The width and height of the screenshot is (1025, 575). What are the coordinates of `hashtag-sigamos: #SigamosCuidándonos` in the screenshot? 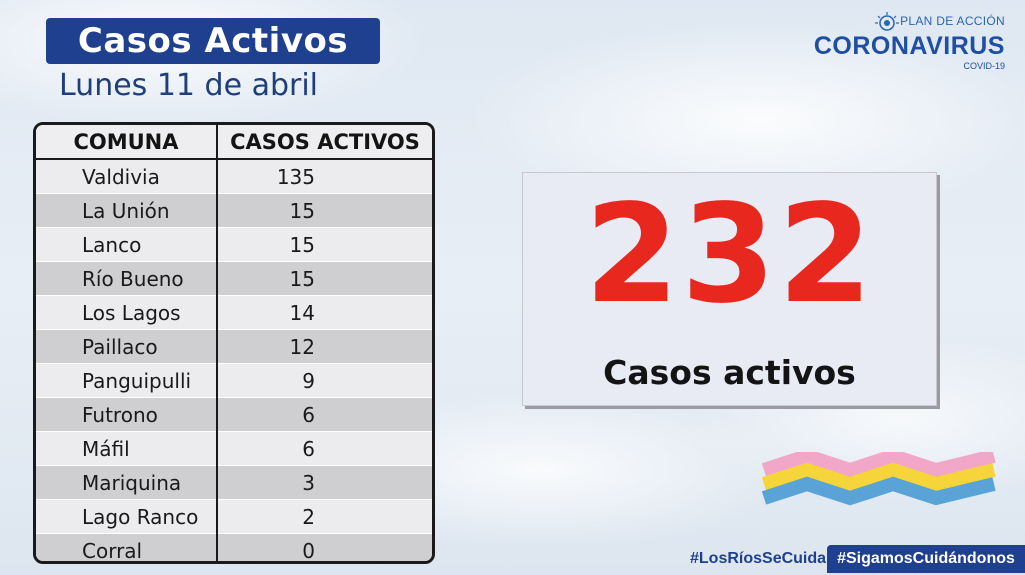 It's located at (926, 559).